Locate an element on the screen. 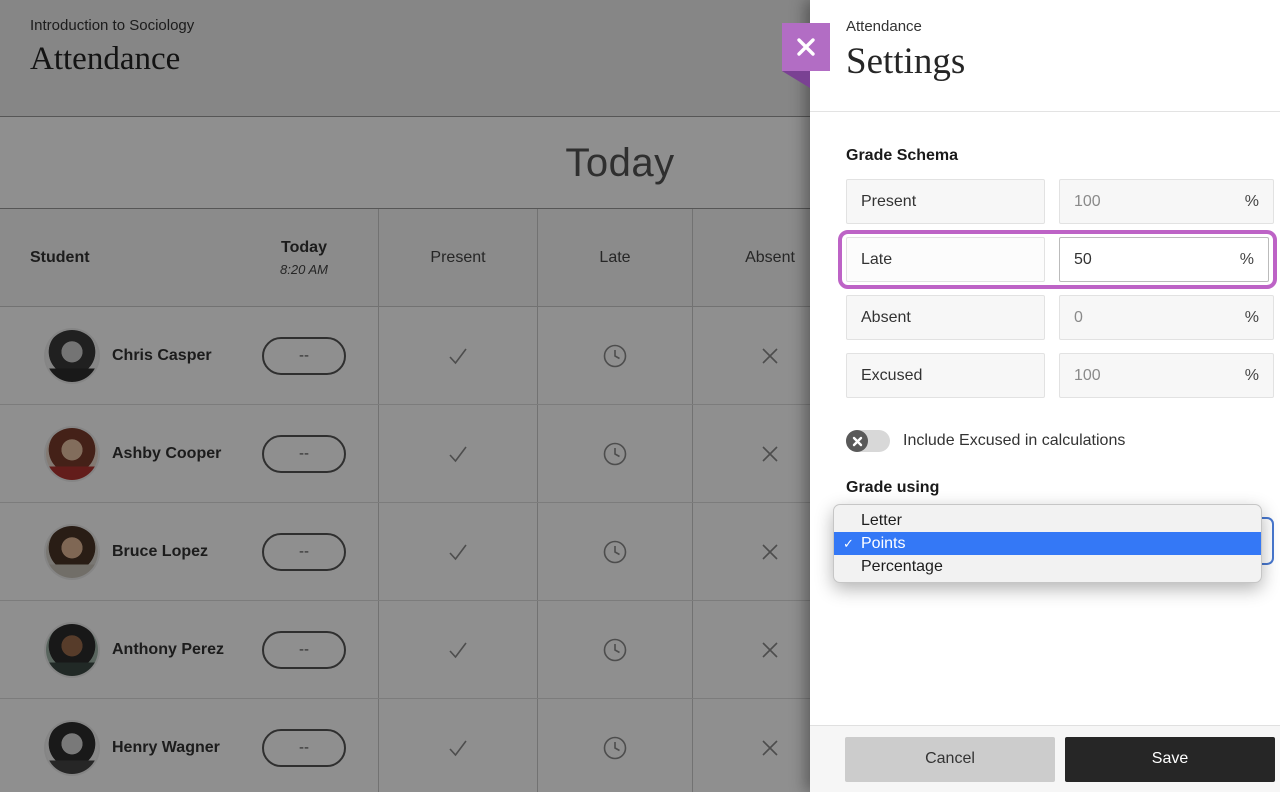  student-cell: Ashby Cooper is located at coordinates (115, 453).